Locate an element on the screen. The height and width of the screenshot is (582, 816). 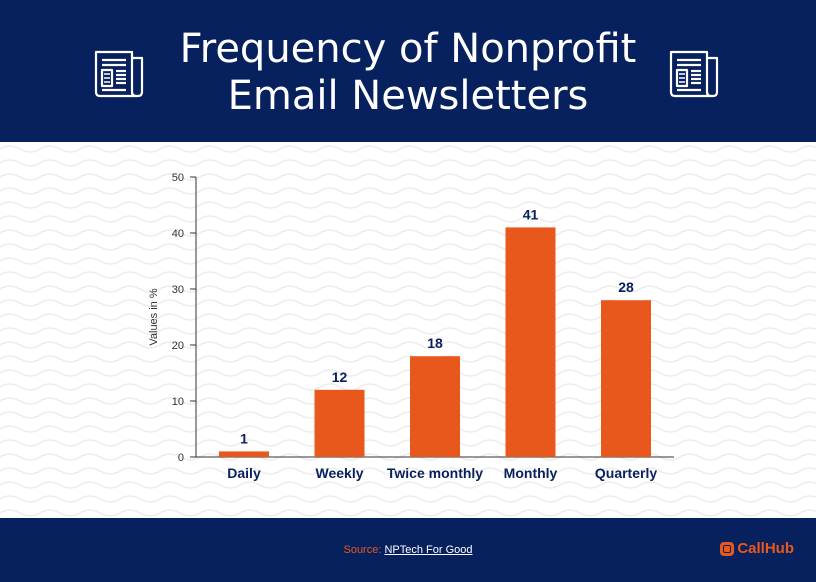
data-label: 12 is located at coordinates (340, 377).